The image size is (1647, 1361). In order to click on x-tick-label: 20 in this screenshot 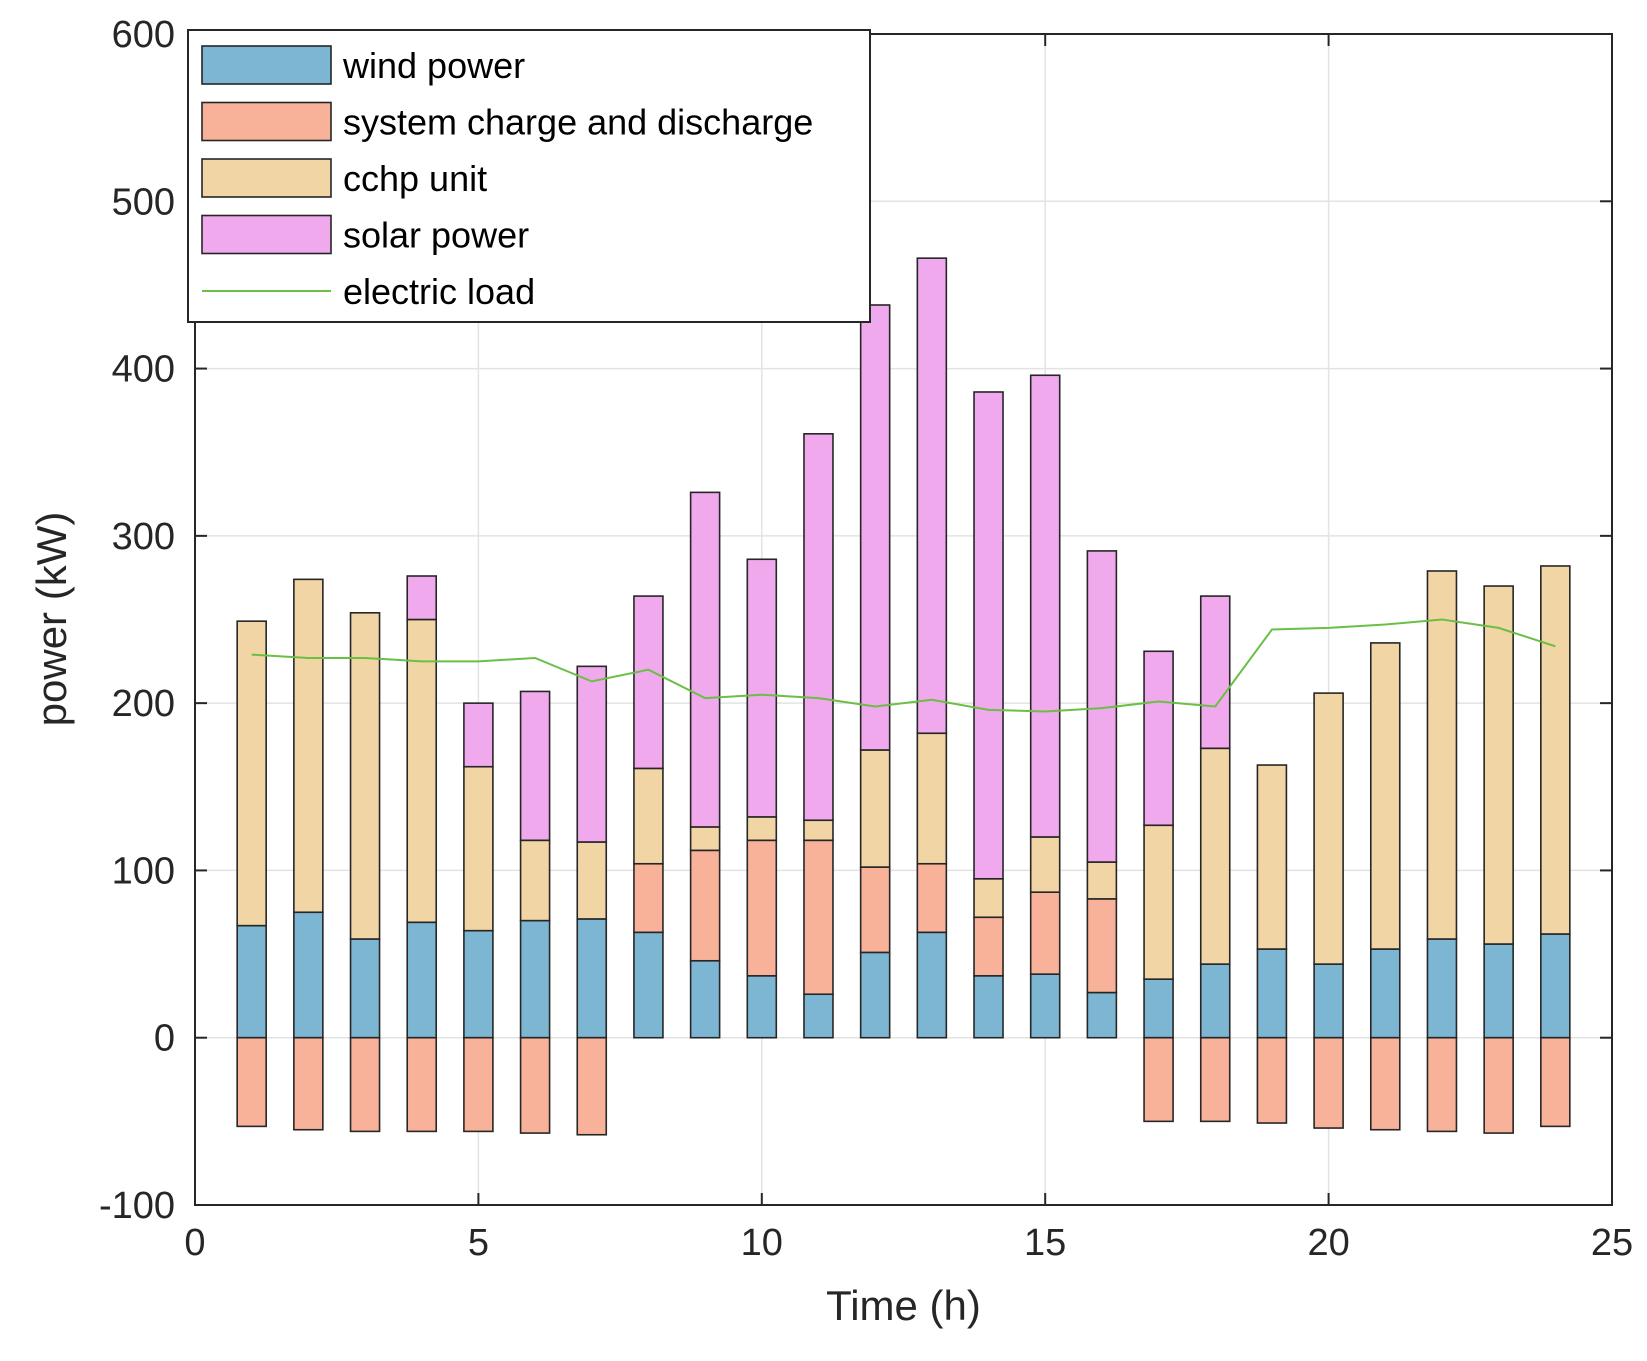, I will do `click(1328, 1243)`.